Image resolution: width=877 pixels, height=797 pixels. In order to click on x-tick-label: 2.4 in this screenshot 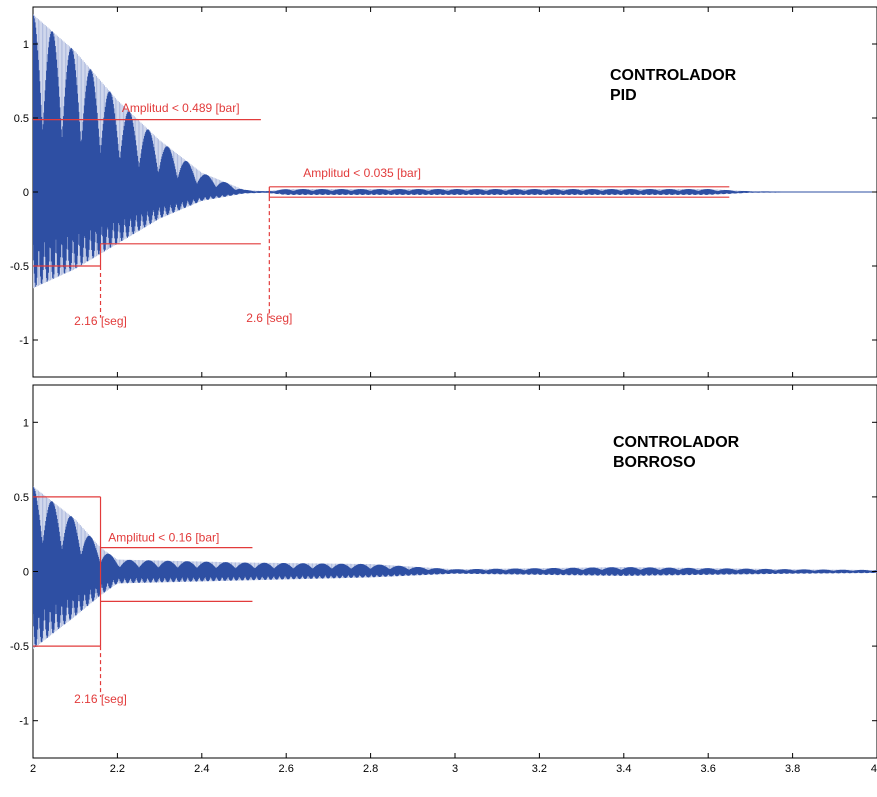, I will do `click(201, 769)`.